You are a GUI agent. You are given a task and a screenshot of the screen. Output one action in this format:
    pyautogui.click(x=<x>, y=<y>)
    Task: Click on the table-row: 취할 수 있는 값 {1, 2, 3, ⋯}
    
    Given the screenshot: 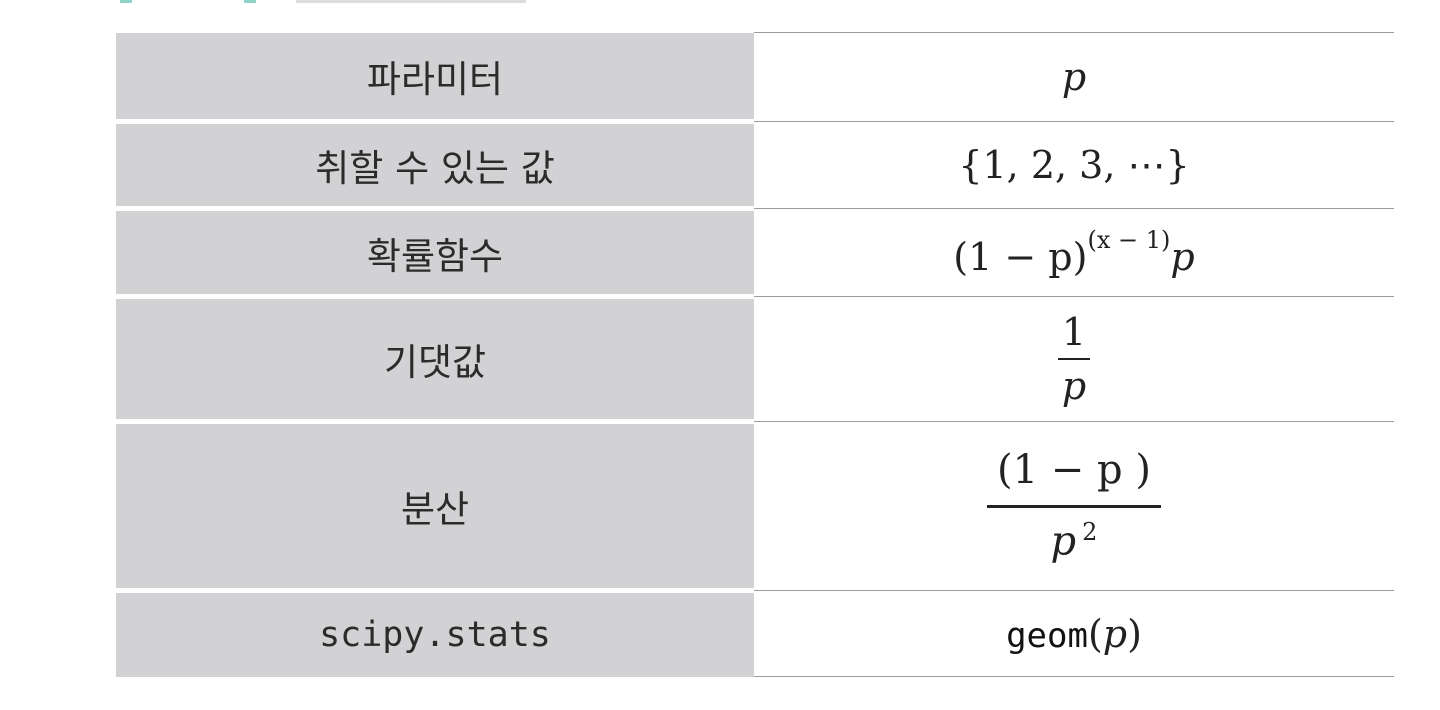 What is the action you would take?
    pyautogui.click(x=755, y=166)
    